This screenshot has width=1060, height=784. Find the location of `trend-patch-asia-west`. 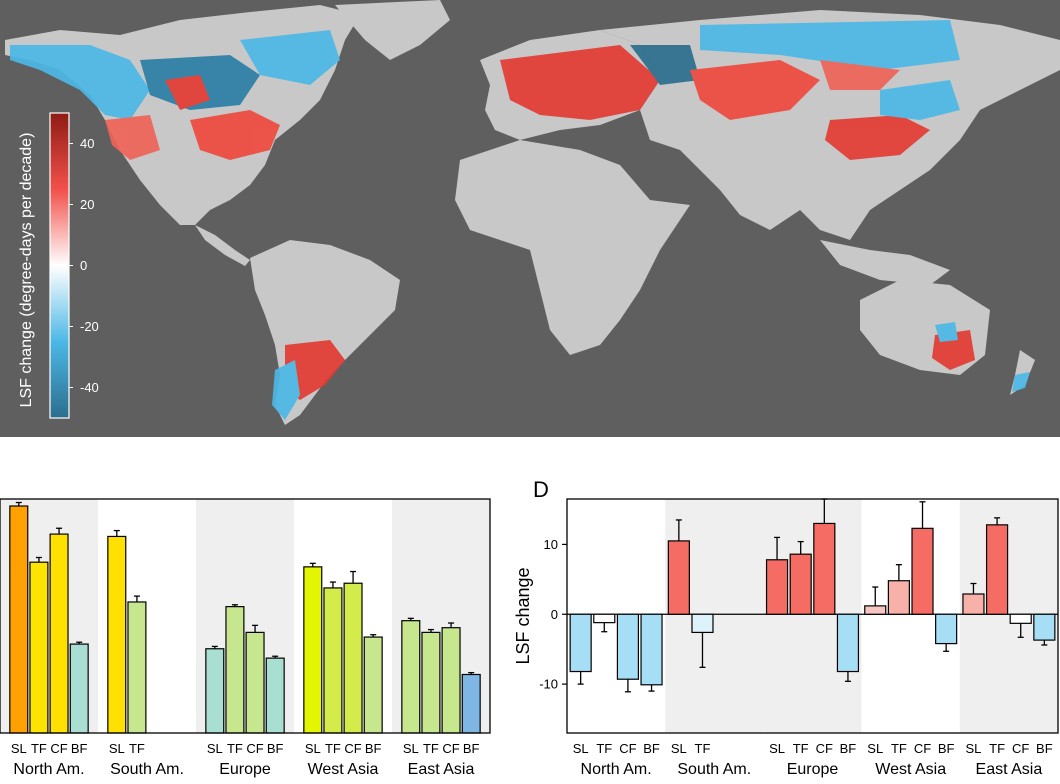

trend-patch-asia-west is located at coordinates (755, 90).